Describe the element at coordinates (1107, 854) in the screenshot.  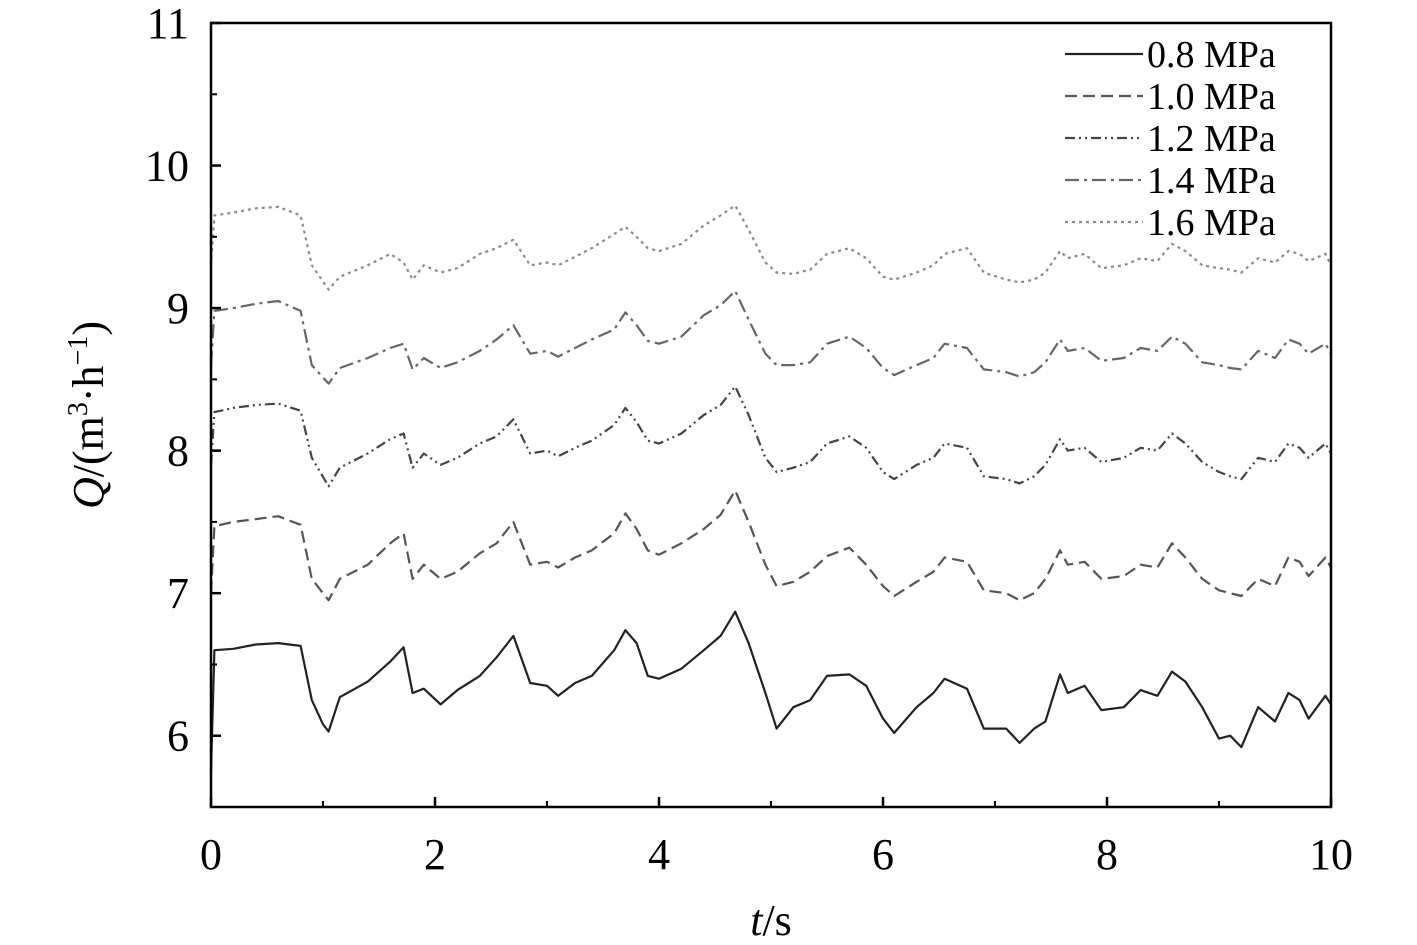
I see `x-tick-label: 8` at that location.